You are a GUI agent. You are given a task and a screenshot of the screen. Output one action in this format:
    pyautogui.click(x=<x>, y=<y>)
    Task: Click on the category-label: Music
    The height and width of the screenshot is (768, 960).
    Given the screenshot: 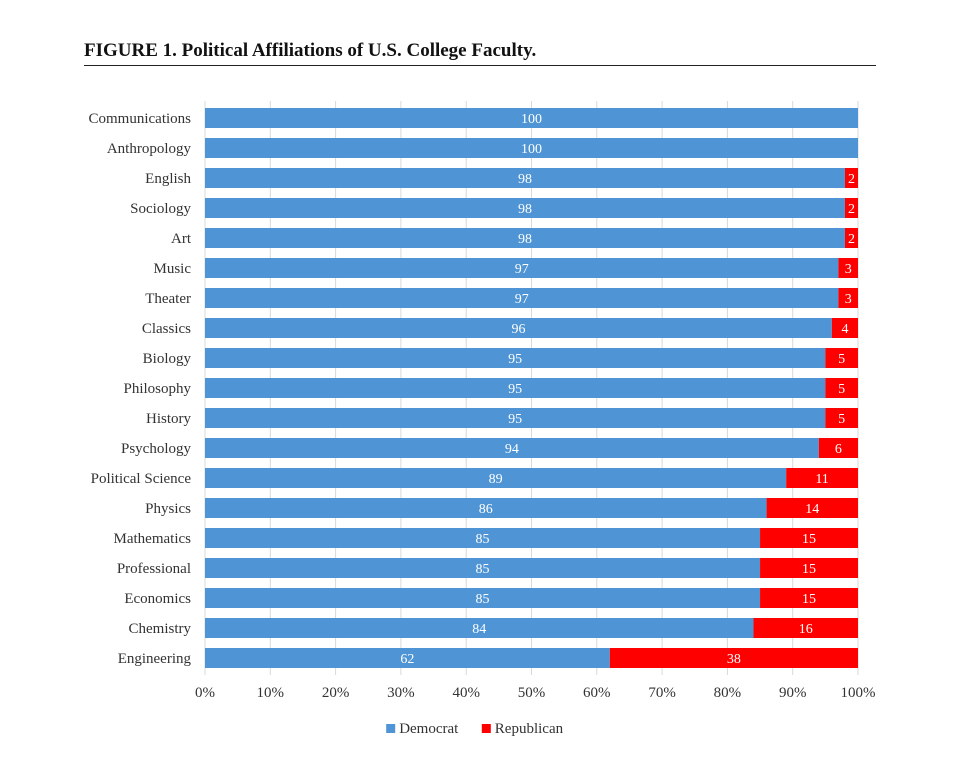 What is the action you would take?
    pyautogui.click(x=173, y=269)
    